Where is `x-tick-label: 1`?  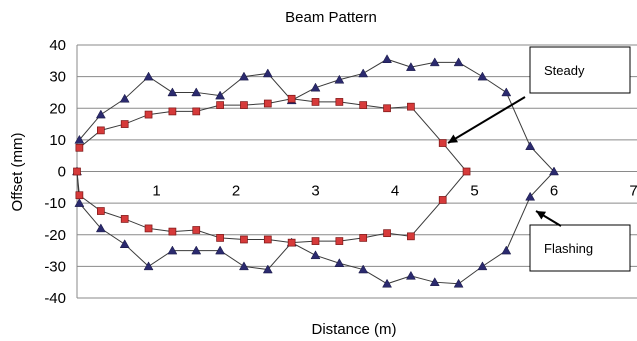 x-tick-label: 1 is located at coordinates (156, 191).